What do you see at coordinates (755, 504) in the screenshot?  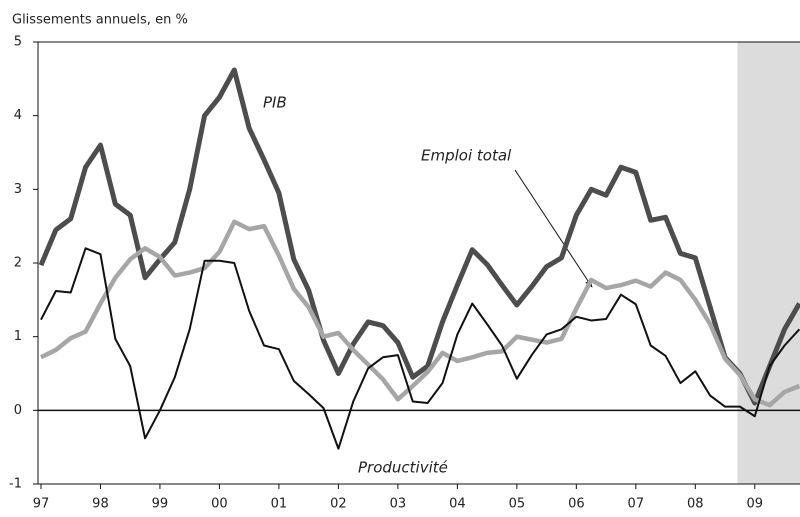 I see `x-tick-label: 09` at bounding box center [755, 504].